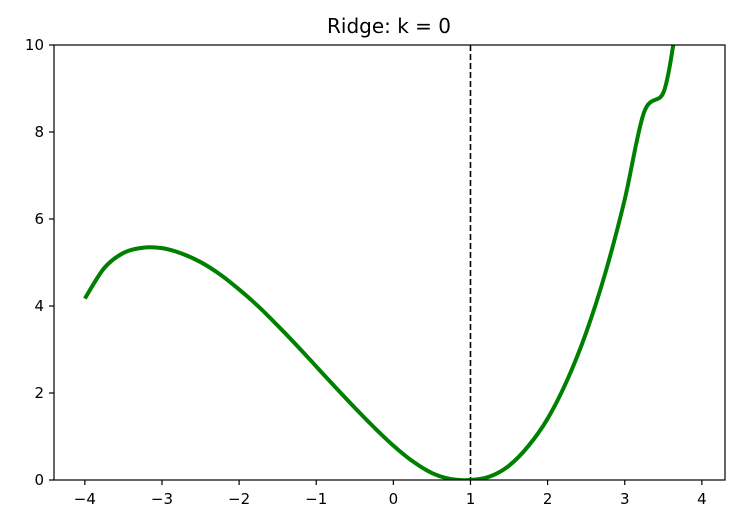  I want to click on x-tick-label: 2, so click(548, 499).